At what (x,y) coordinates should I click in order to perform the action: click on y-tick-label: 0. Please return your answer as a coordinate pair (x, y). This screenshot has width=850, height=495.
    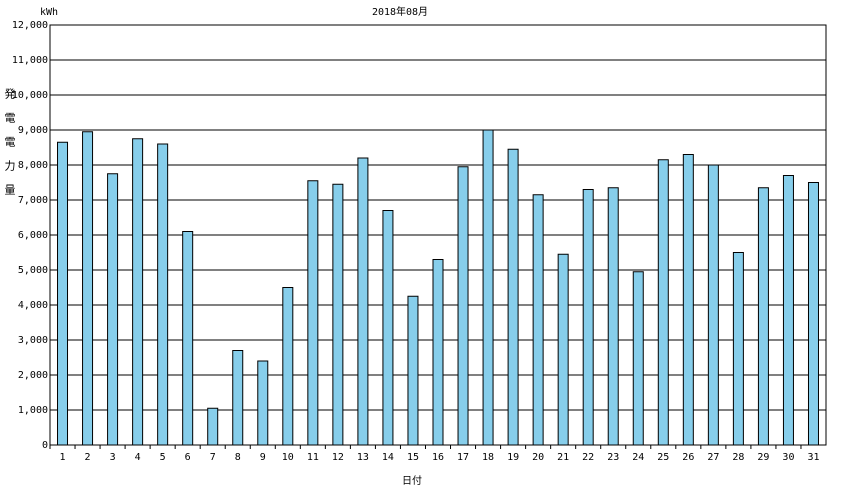
    Looking at the image, I should click on (45, 445).